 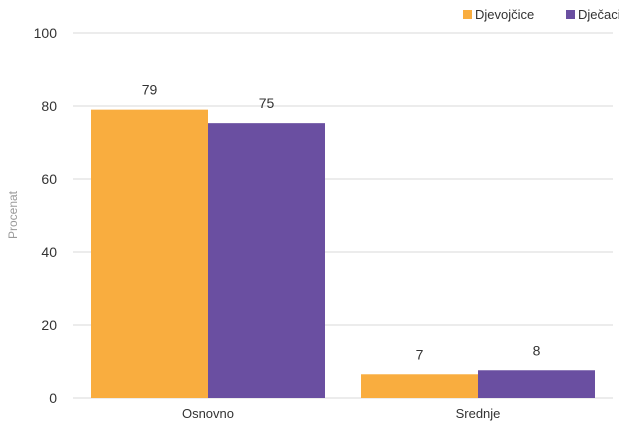 What do you see at coordinates (541, 14) in the screenshot?
I see `legend: Djevojčice Dječaci` at bounding box center [541, 14].